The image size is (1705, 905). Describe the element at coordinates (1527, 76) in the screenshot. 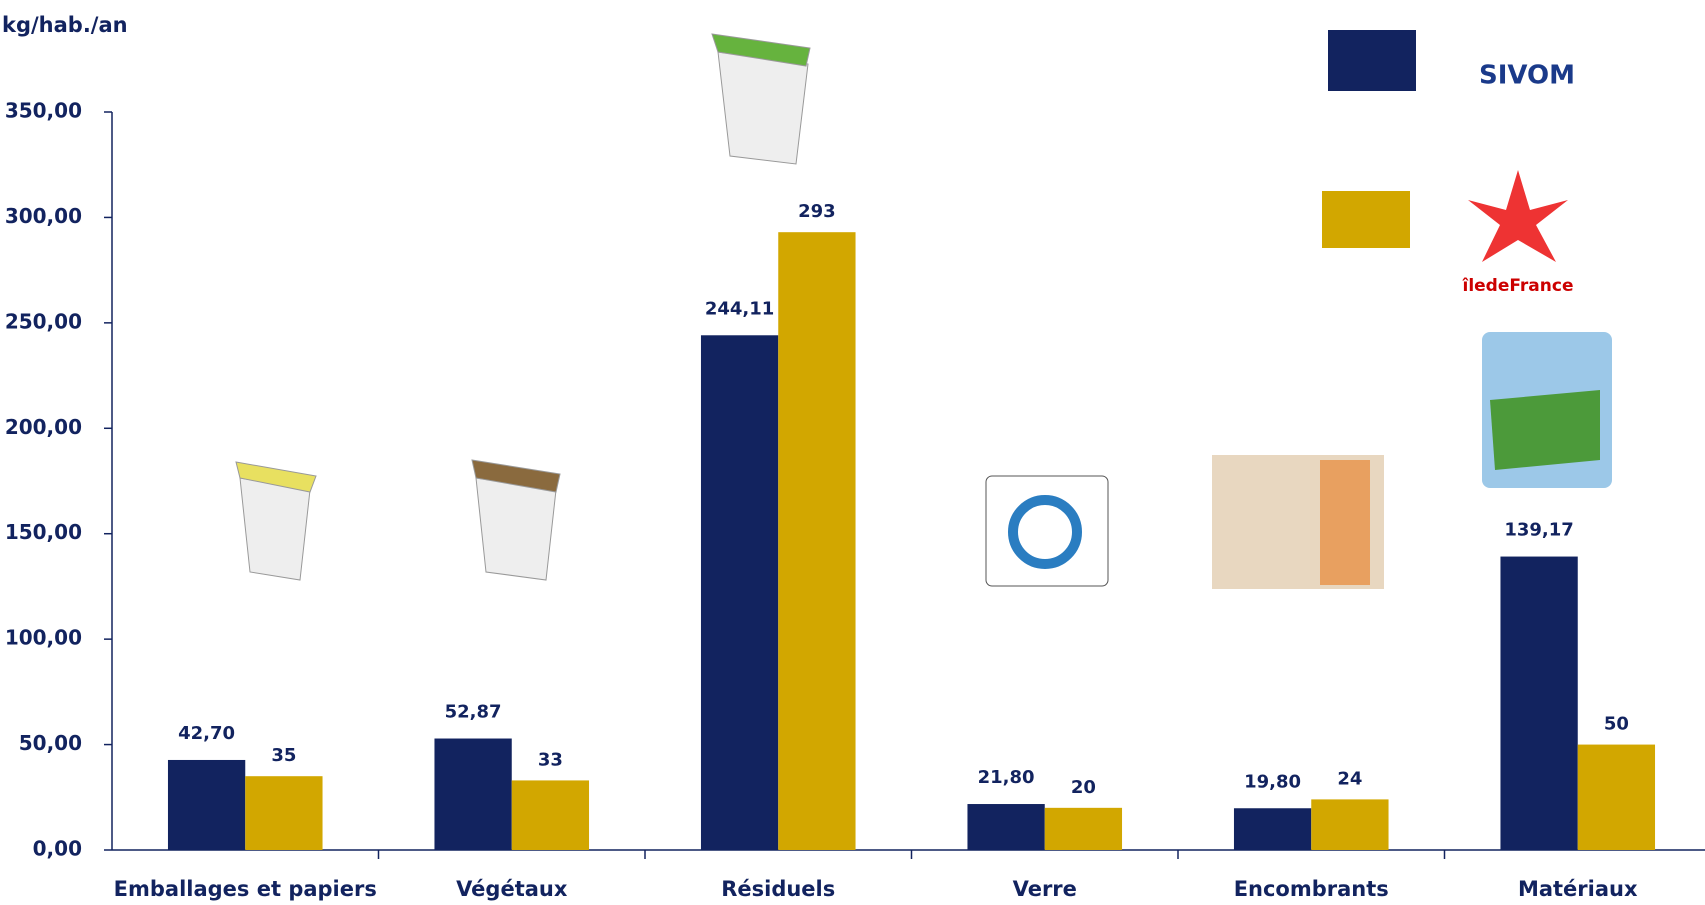

I see `legend-label: SIVOM` at that location.